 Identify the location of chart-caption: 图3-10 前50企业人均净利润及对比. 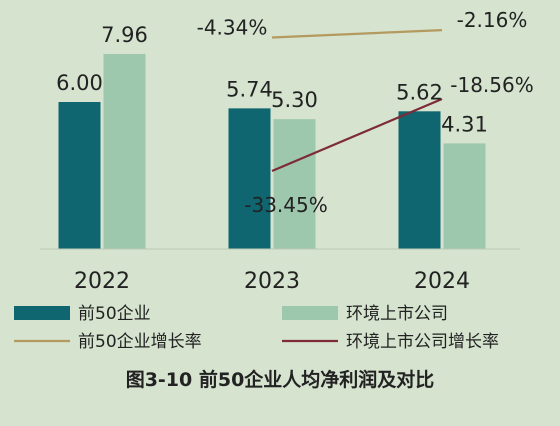
(280, 379).